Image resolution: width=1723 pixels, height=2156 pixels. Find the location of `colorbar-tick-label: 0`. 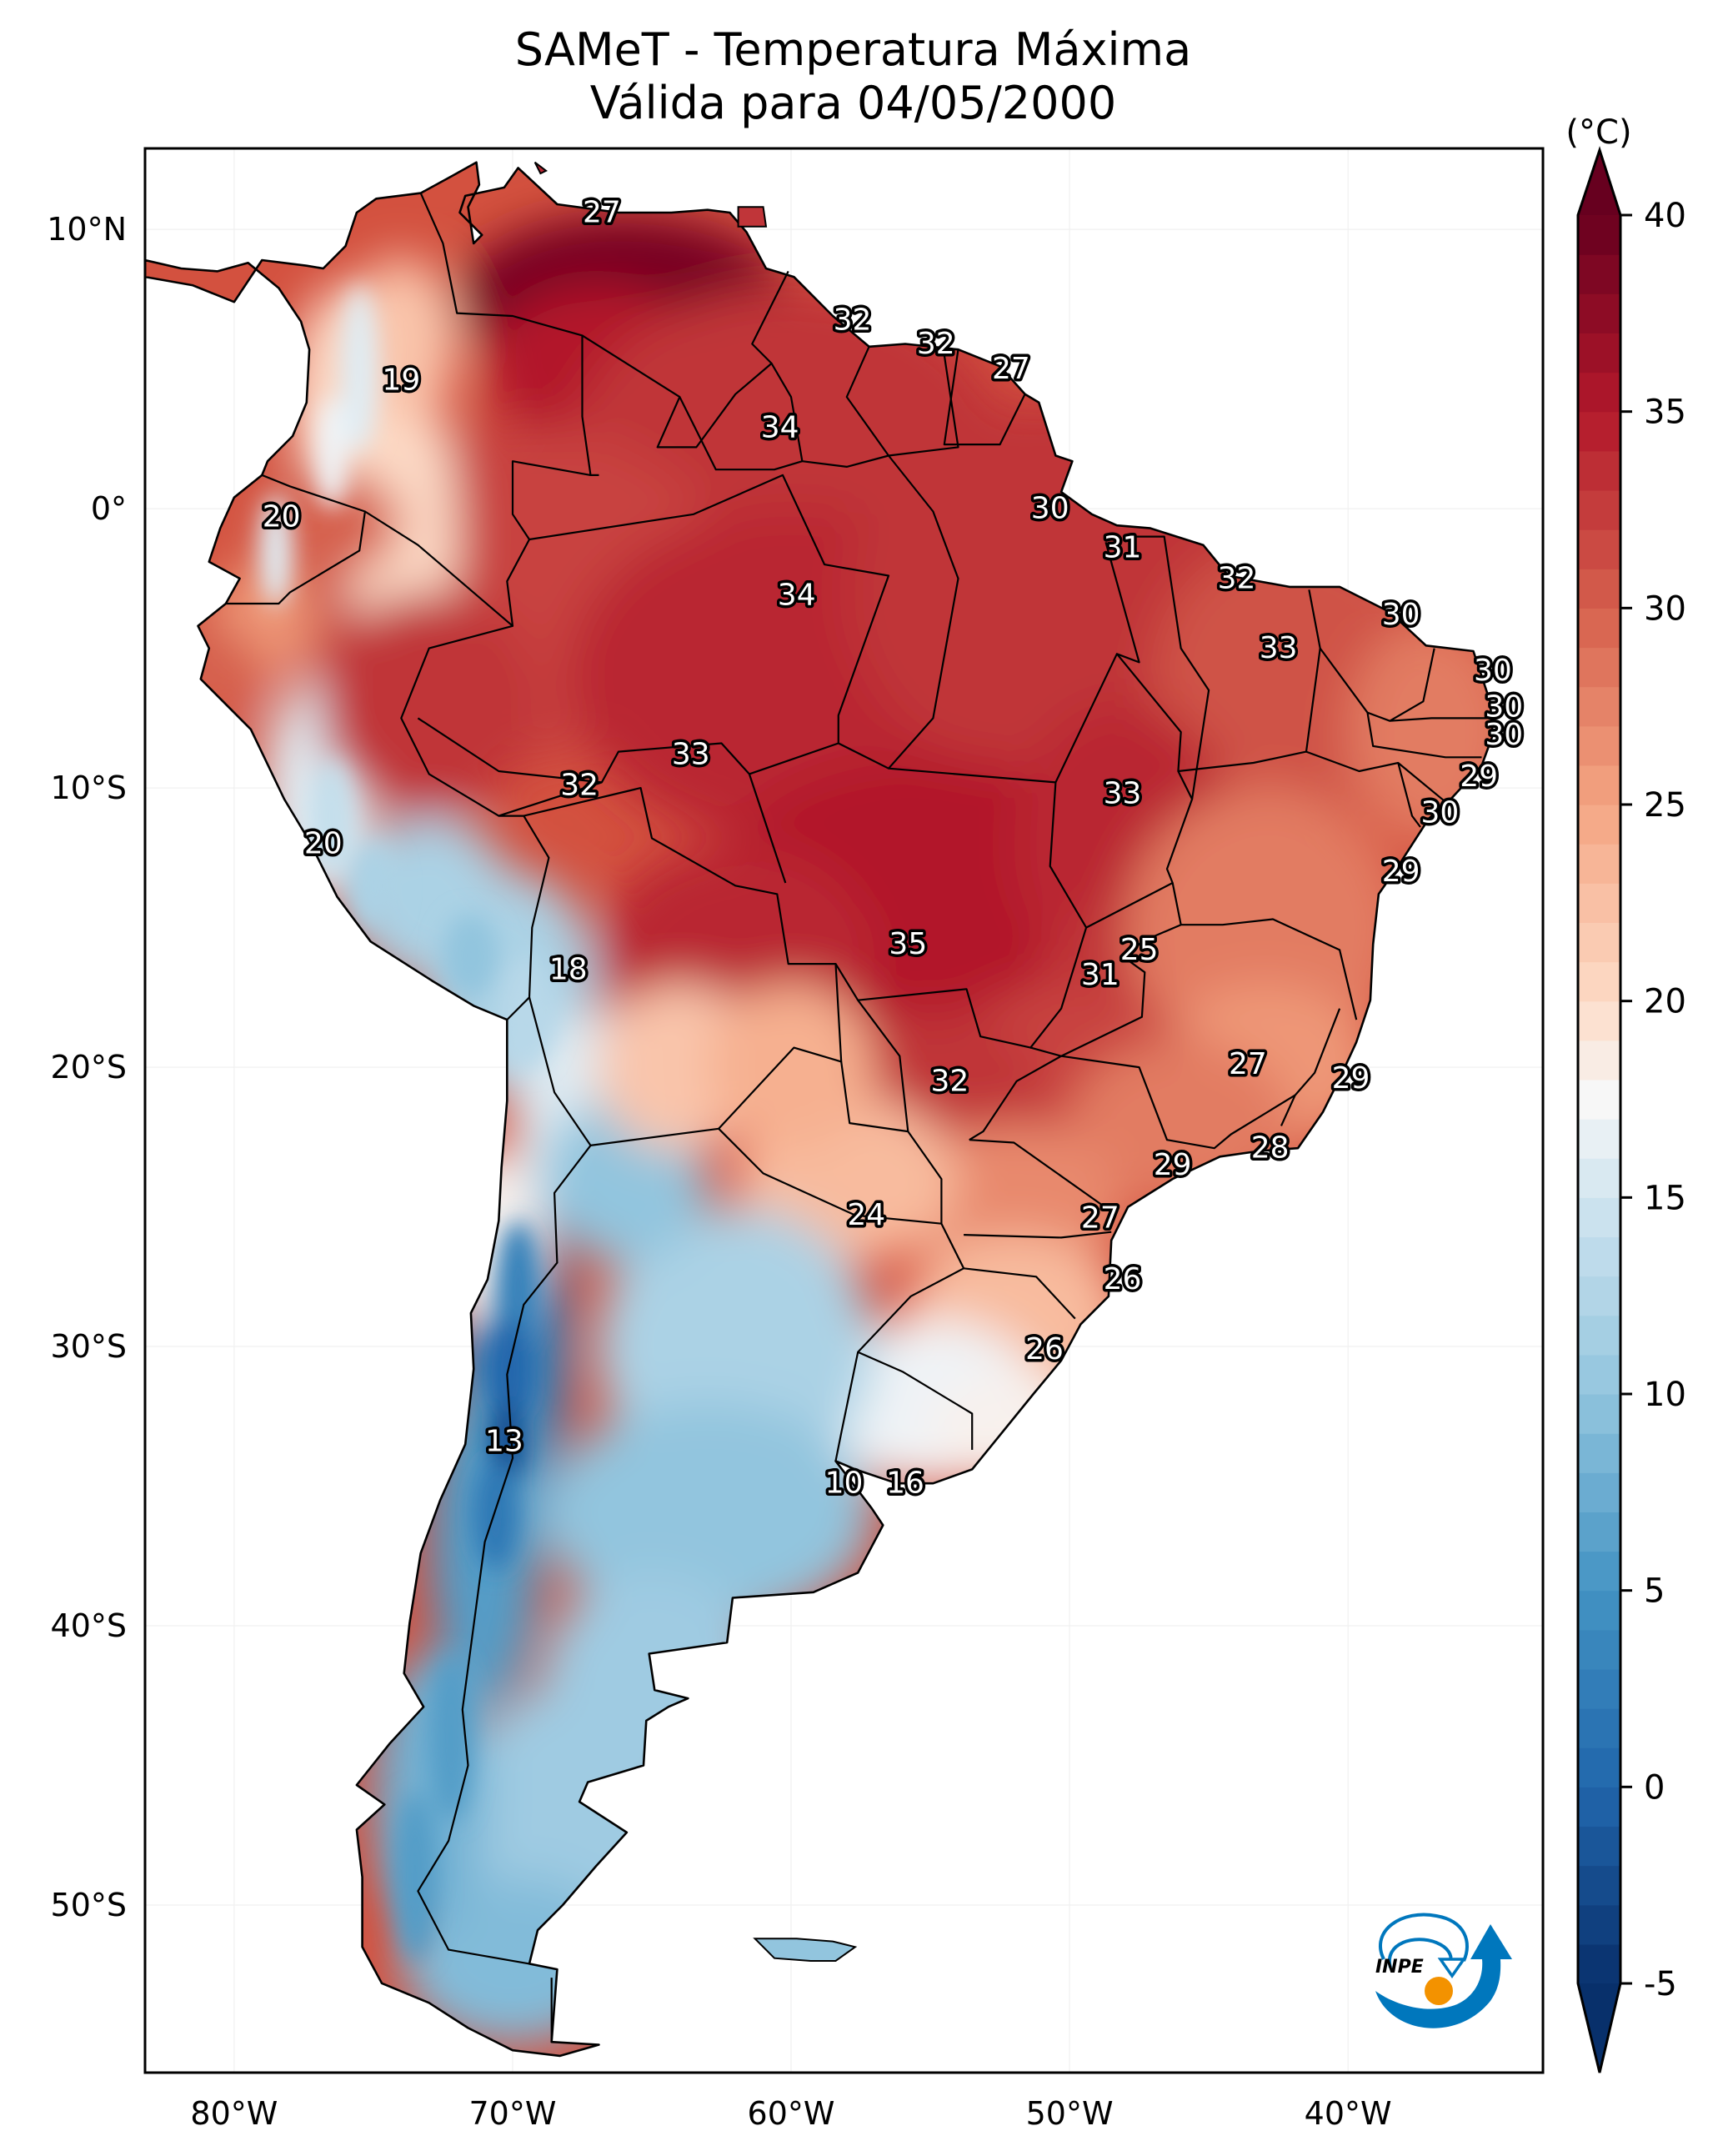

colorbar-tick-label: 0 is located at coordinates (1655, 1787).